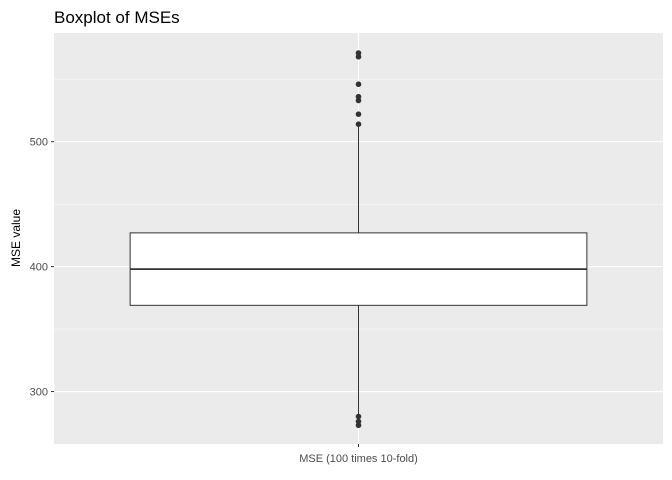 The width and height of the screenshot is (672, 480). What do you see at coordinates (358, 459) in the screenshot?
I see `x-tick-label: MSE (100 times 10-fold)` at bounding box center [358, 459].